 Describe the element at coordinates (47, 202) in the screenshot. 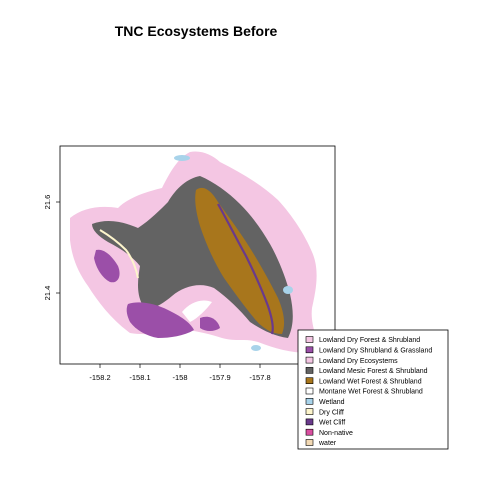

I see `y-tick-label: 21.6` at that location.